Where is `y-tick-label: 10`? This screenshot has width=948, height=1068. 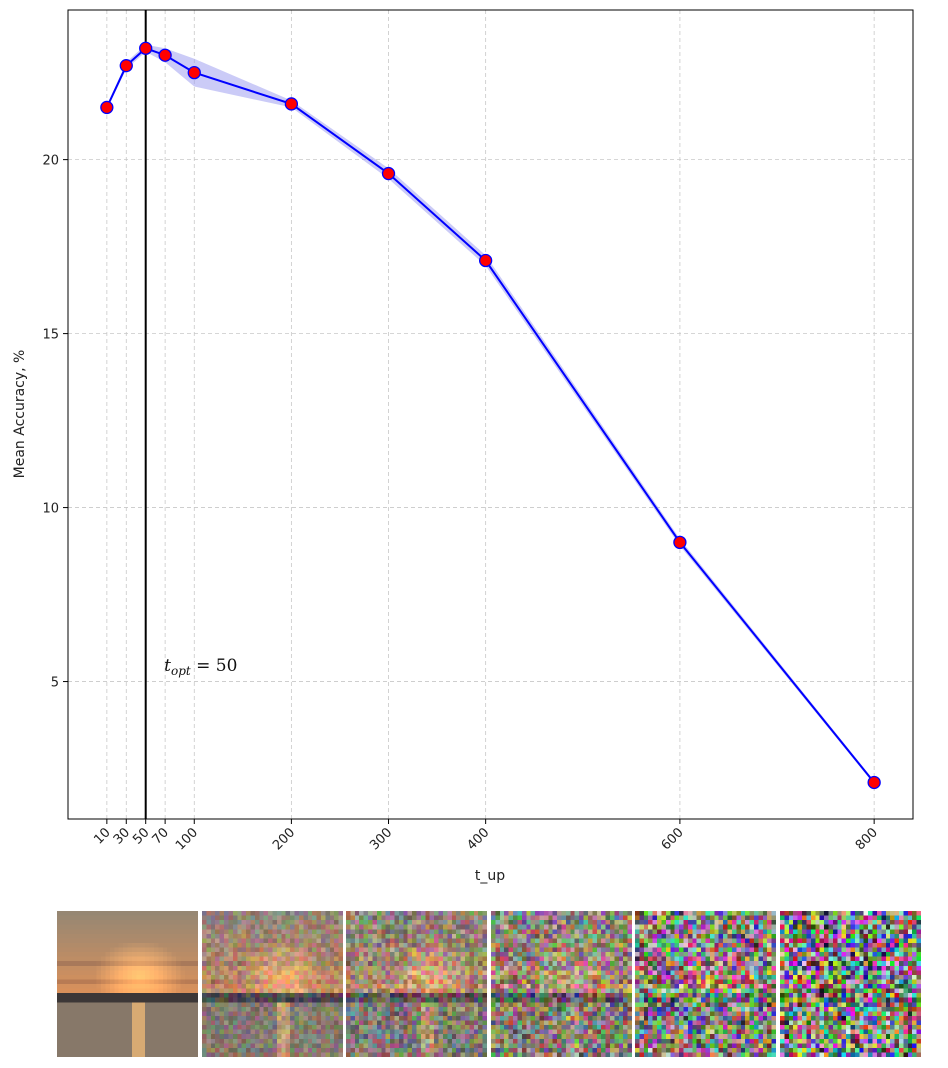
y-tick-label: 10 is located at coordinates (50, 509).